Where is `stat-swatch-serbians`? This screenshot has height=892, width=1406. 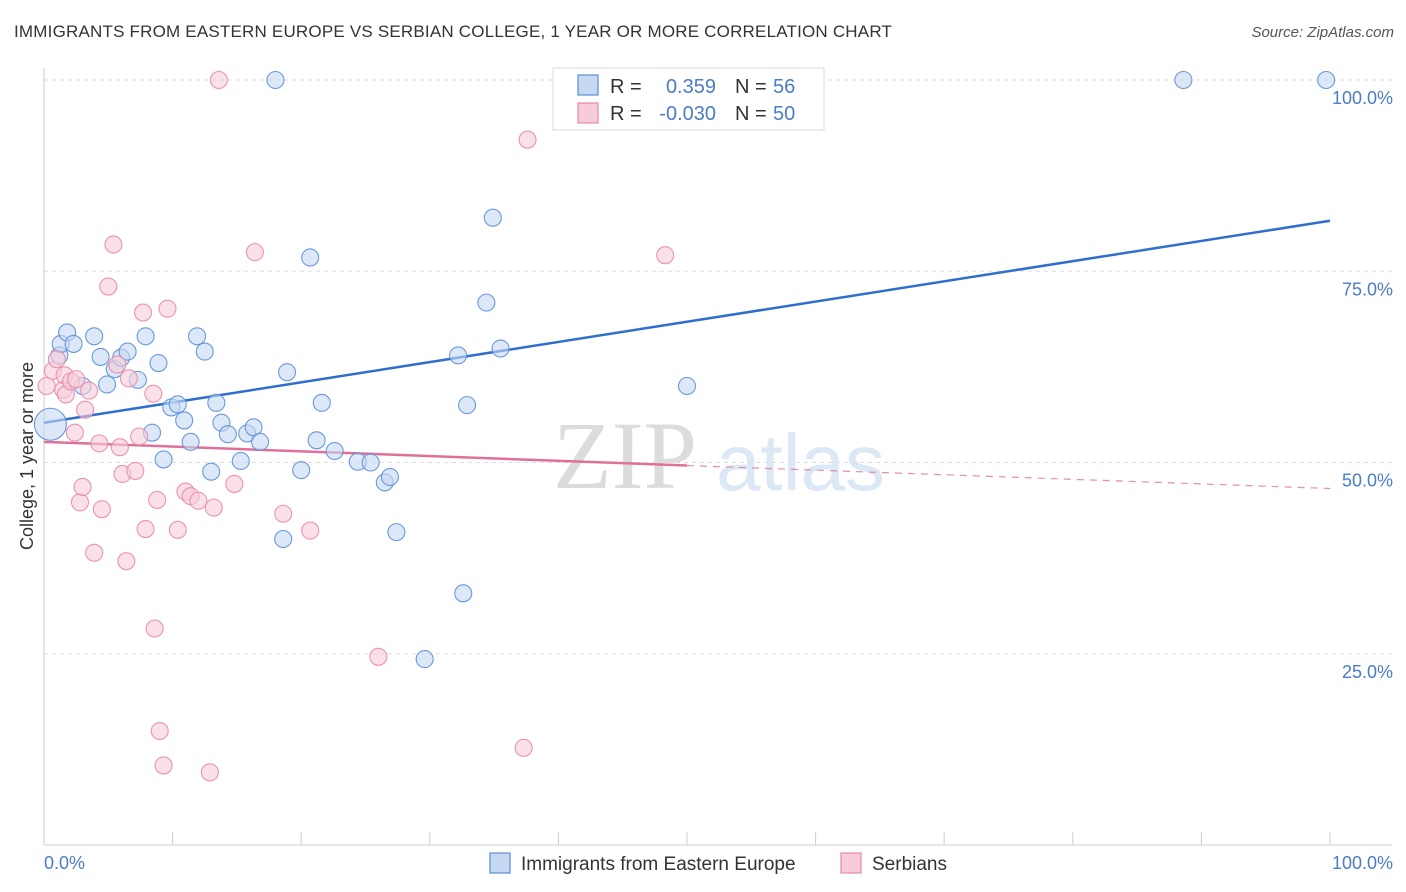
stat-swatch-serbians is located at coordinates (588, 113).